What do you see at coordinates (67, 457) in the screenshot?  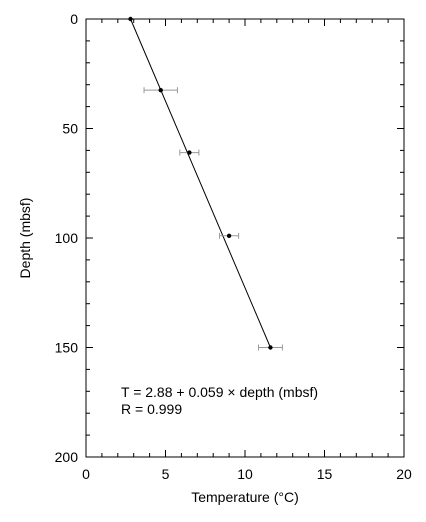 I see `y-tick-label: 200` at bounding box center [67, 457].